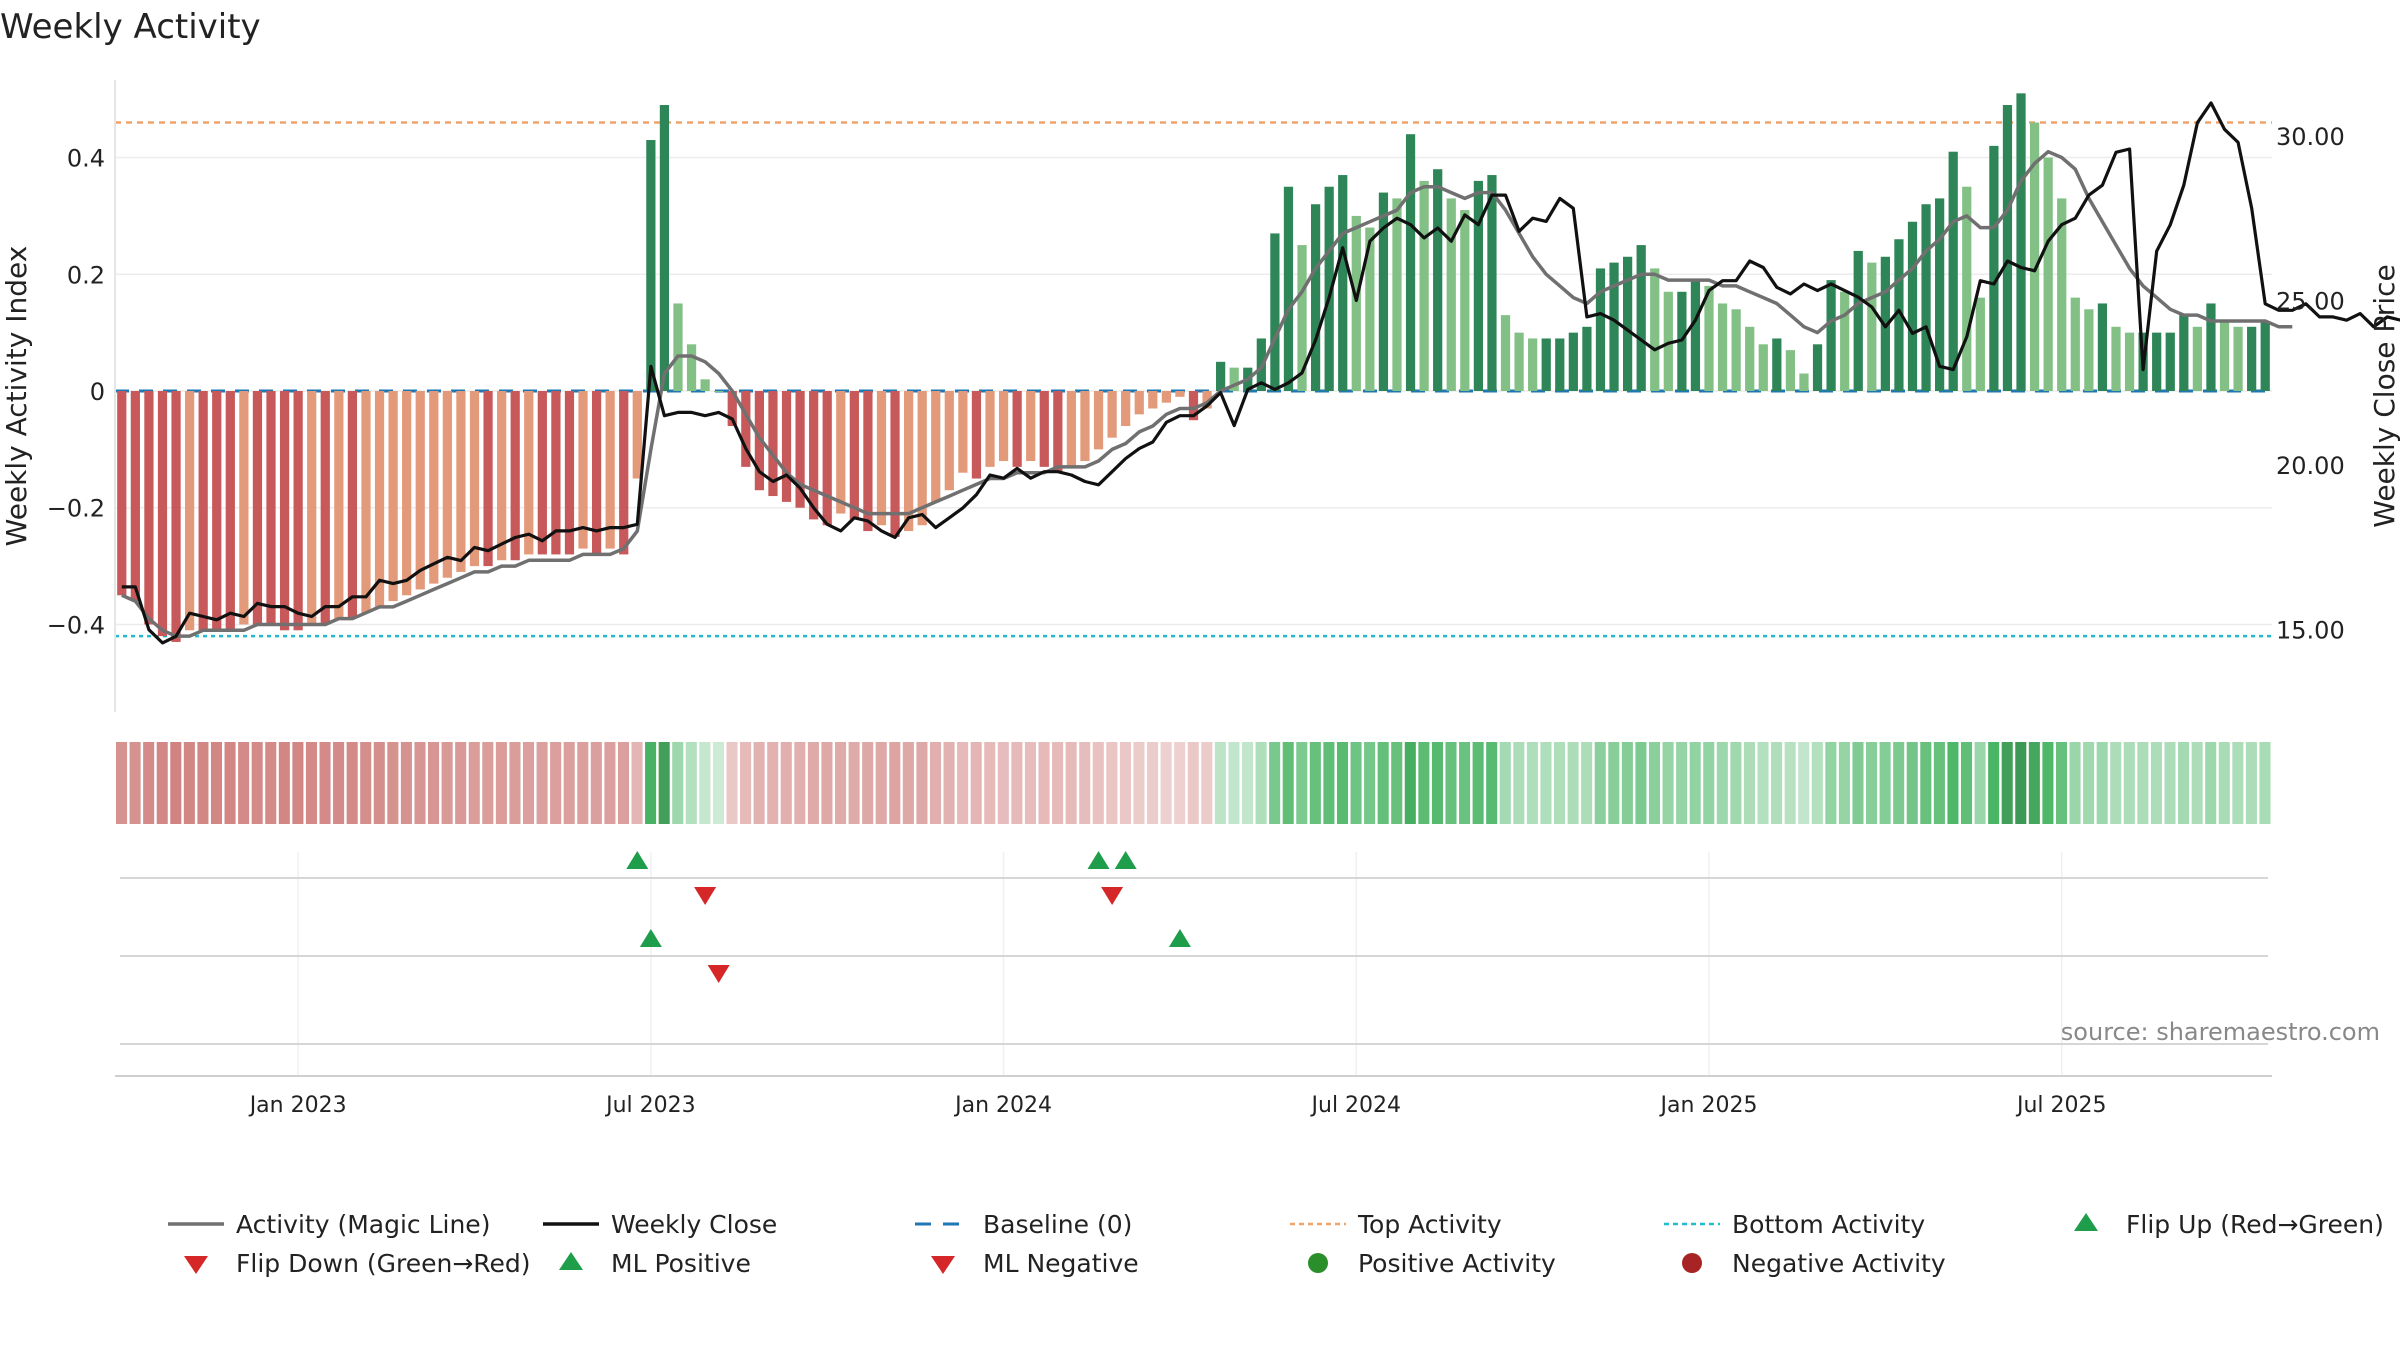 This screenshot has height=1350, width=2400. What do you see at coordinates (660, 1224) in the screenshot?
I see `legend-item: Weekly Close` at bounding box center [660, 1224].